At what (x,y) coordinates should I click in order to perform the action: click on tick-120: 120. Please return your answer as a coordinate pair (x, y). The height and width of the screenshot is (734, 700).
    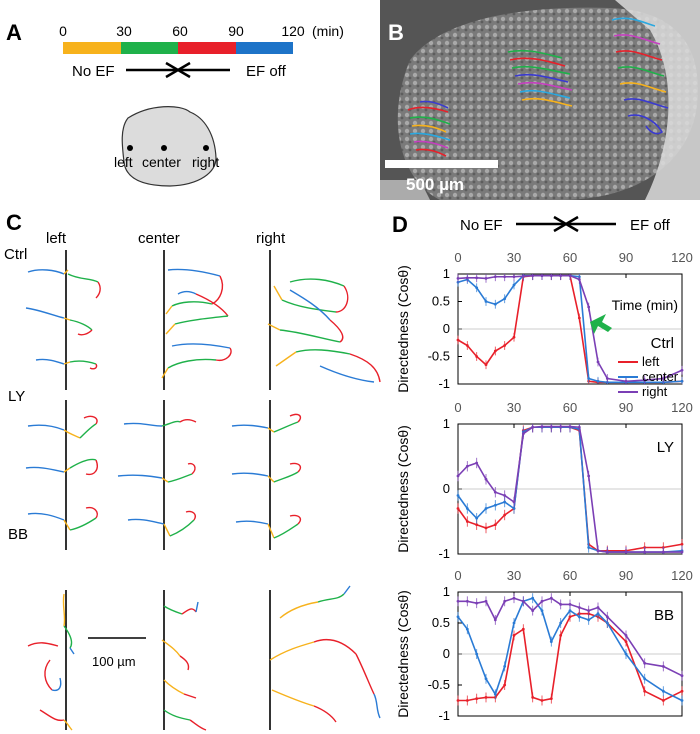
    Looking at the image, I should click on (293, 31).